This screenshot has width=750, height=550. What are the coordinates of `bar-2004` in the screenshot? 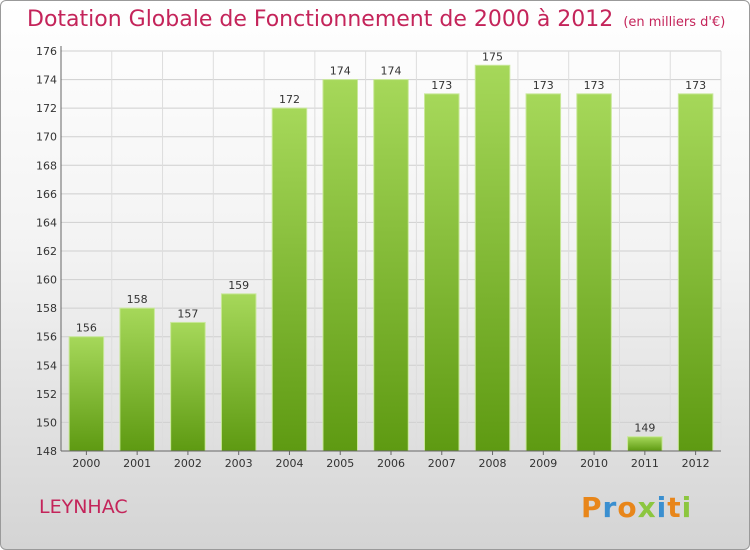 It's located at (289, 279).